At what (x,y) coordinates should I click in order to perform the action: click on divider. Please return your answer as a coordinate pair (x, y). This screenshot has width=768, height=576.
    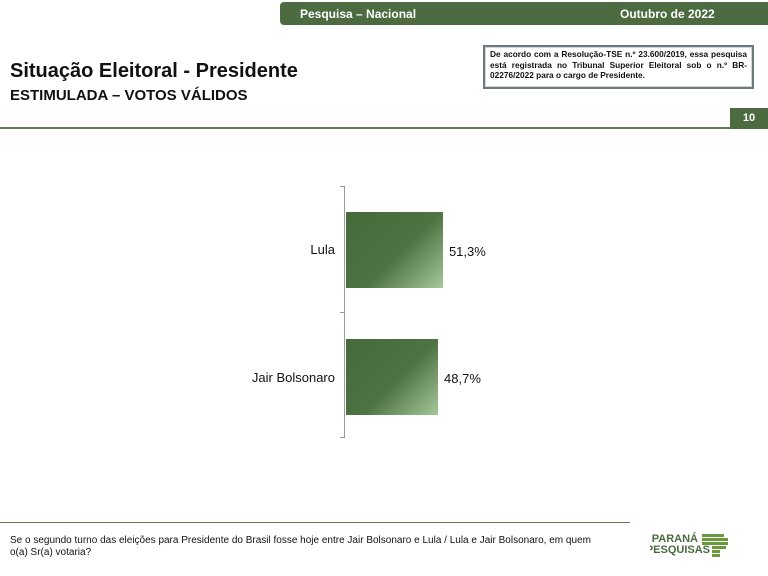
    Looking at the image, I should click on (365, 128).